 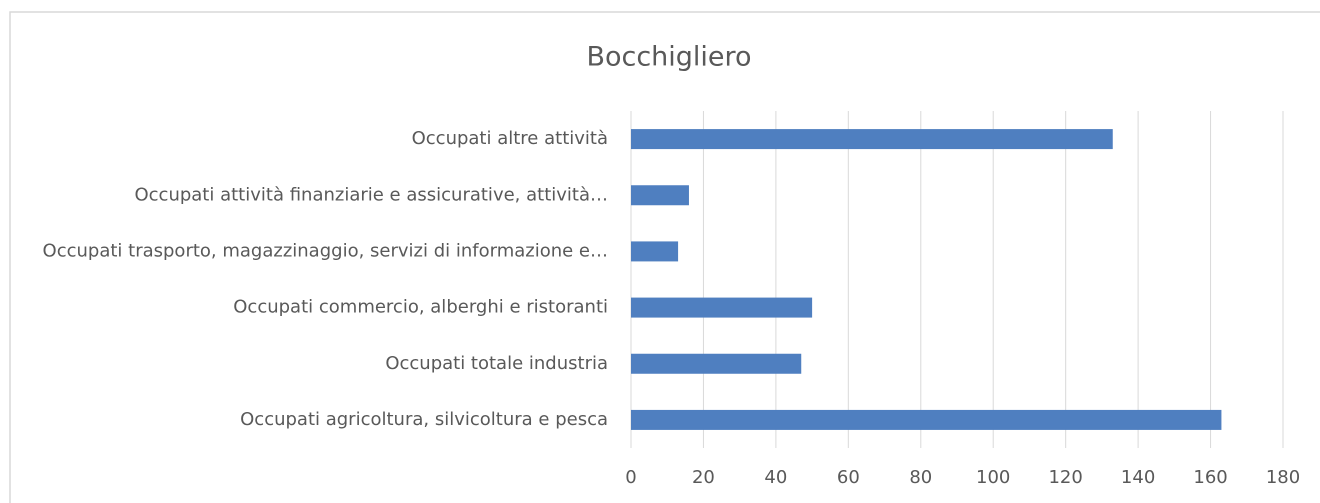 I want to click on x-tick-label: 0, so click(x=630, y=477).